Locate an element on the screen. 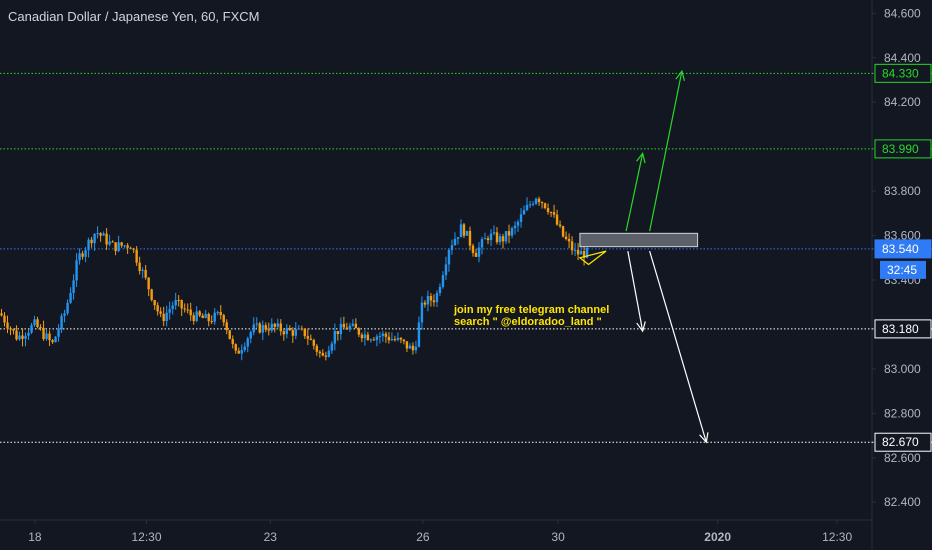 This screenshot has height=550, width=932. zone-box is located at coordinates (639, 240).